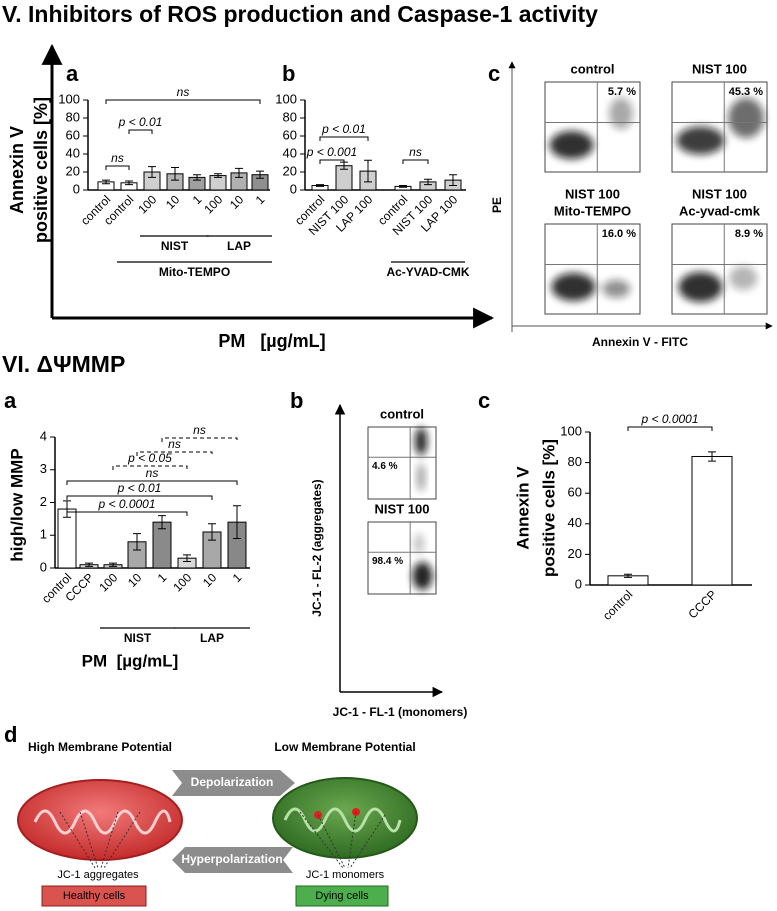  What do you see at coordinates (548, 508) in the screenshot?
I see `y-axis-label: positive cells [%]` at bounding box center [548, 508].